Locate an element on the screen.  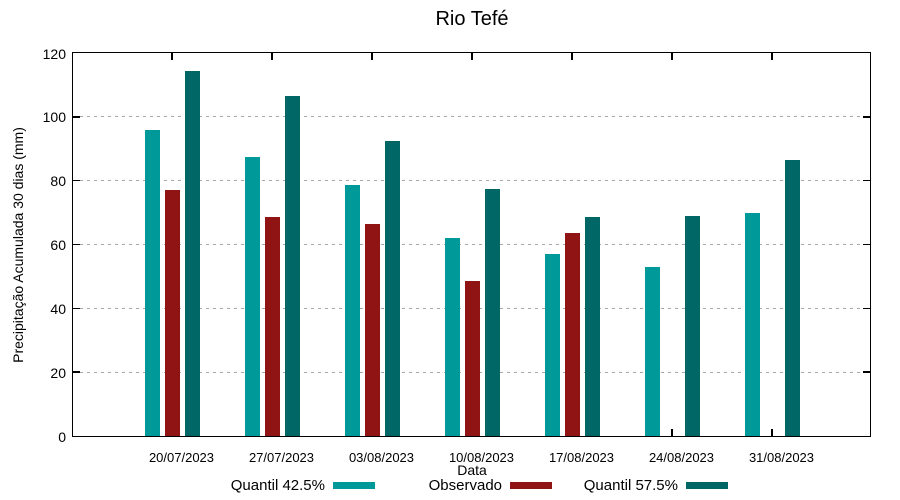
x-tick-label: 03/08/2023 is located at coordinates (381, 457).